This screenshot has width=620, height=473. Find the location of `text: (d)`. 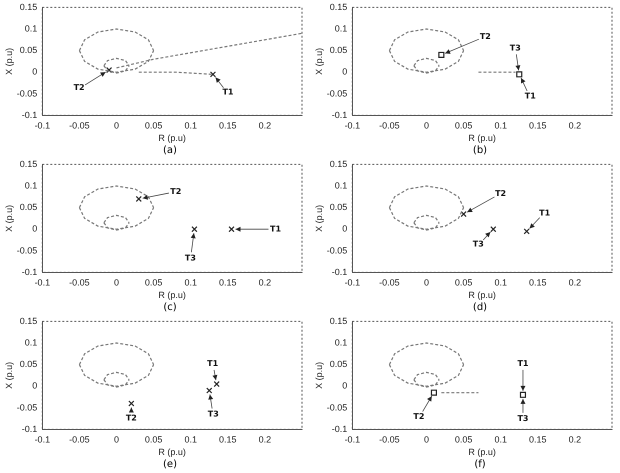

text: (d) is located at coordinates (480, 307).